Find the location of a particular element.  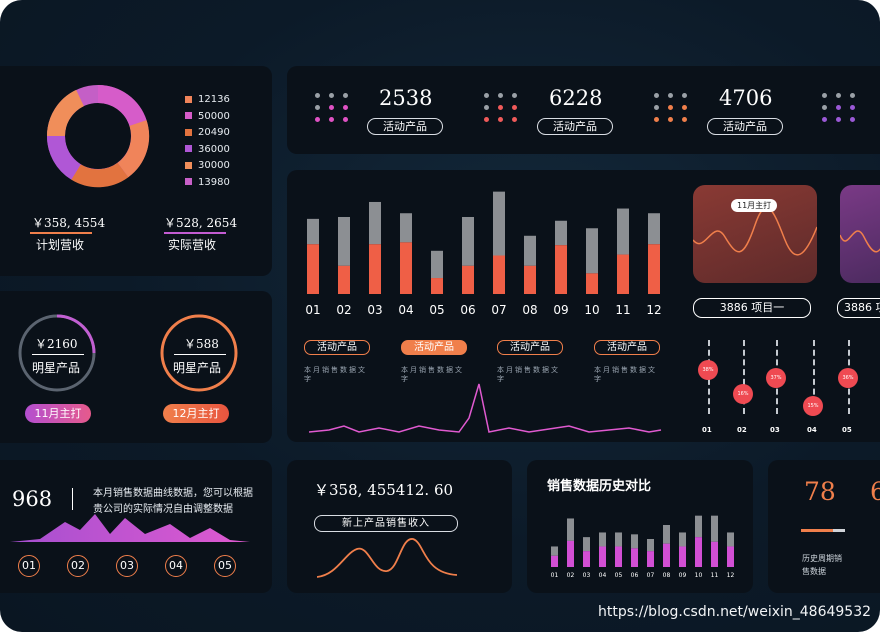

revenue-label: 新上产品销售收入 is located at coordinates (386, 523).